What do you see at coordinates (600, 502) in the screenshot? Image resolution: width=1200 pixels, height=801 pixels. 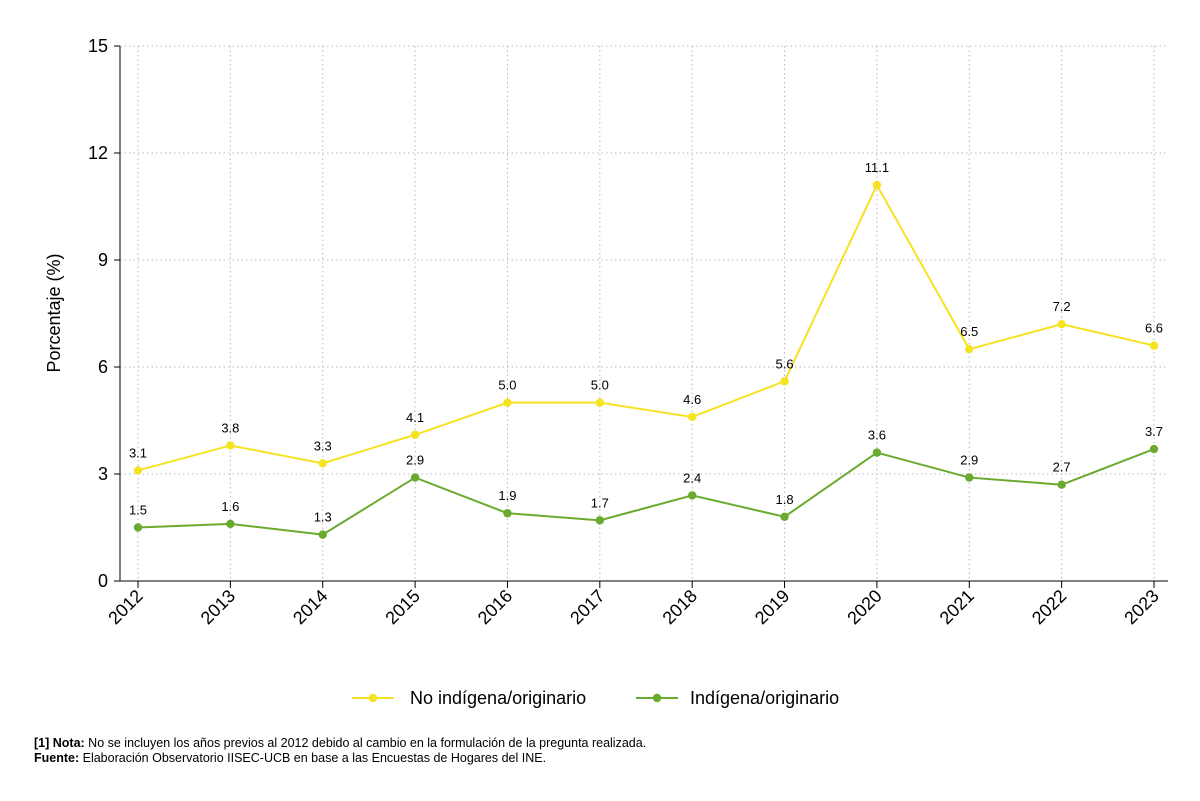 I see `data-label: 1.7` at bounding box center [600, 502].